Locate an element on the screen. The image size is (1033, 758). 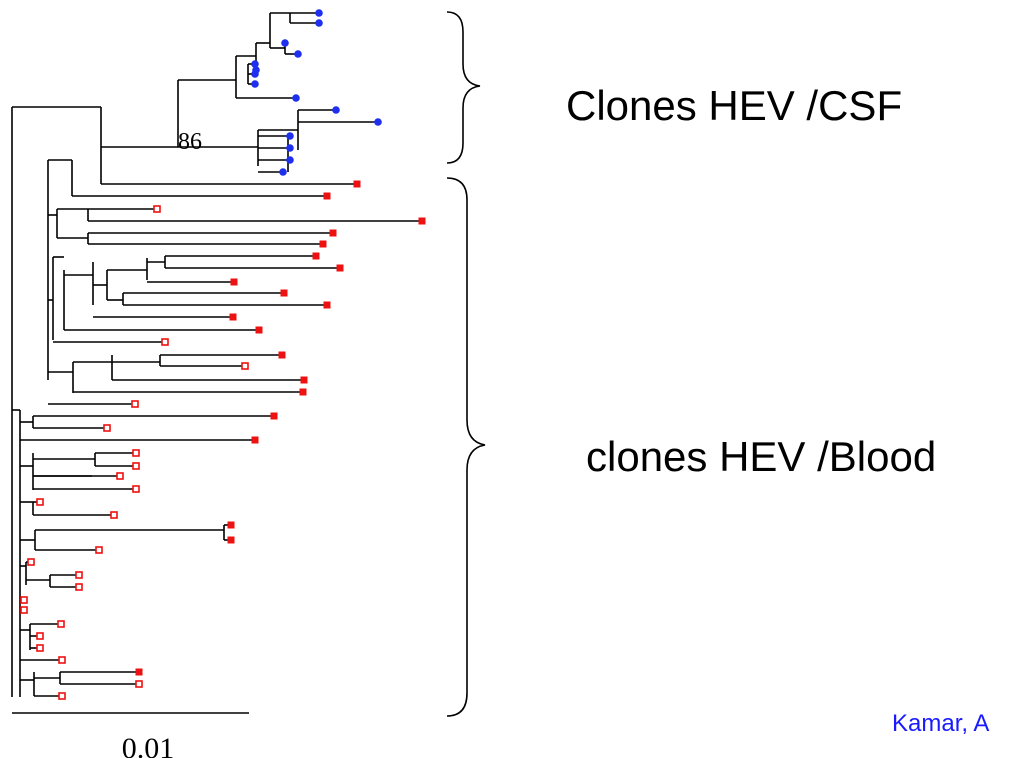
group-blood-label: clones HEV /Blood is located at coordinates (761, 456).